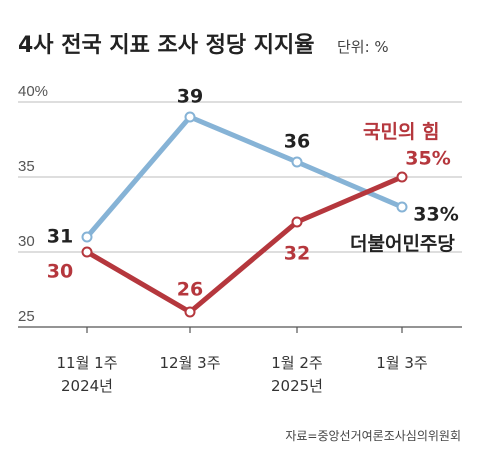  What do you see at coordinates (166, 45) in the screenshot?
I see `chart-title: 4사 전국 지표 조사 정당 지지율` at bounding box center [166, 45].